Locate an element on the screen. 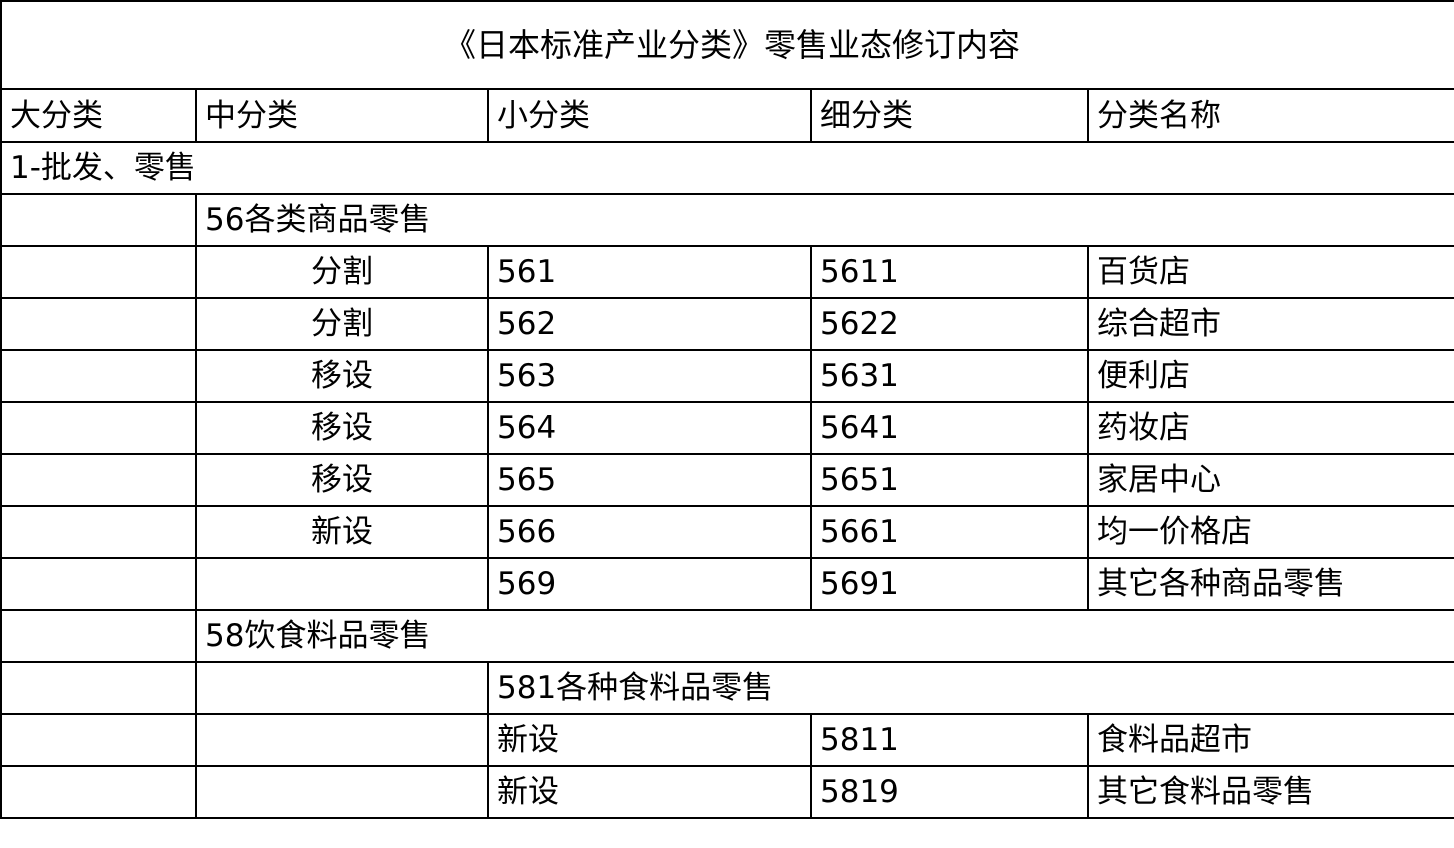 The width and height of the screenshot is (1454, 848). table-cell: 5631 is located at coordinates (949, 376).